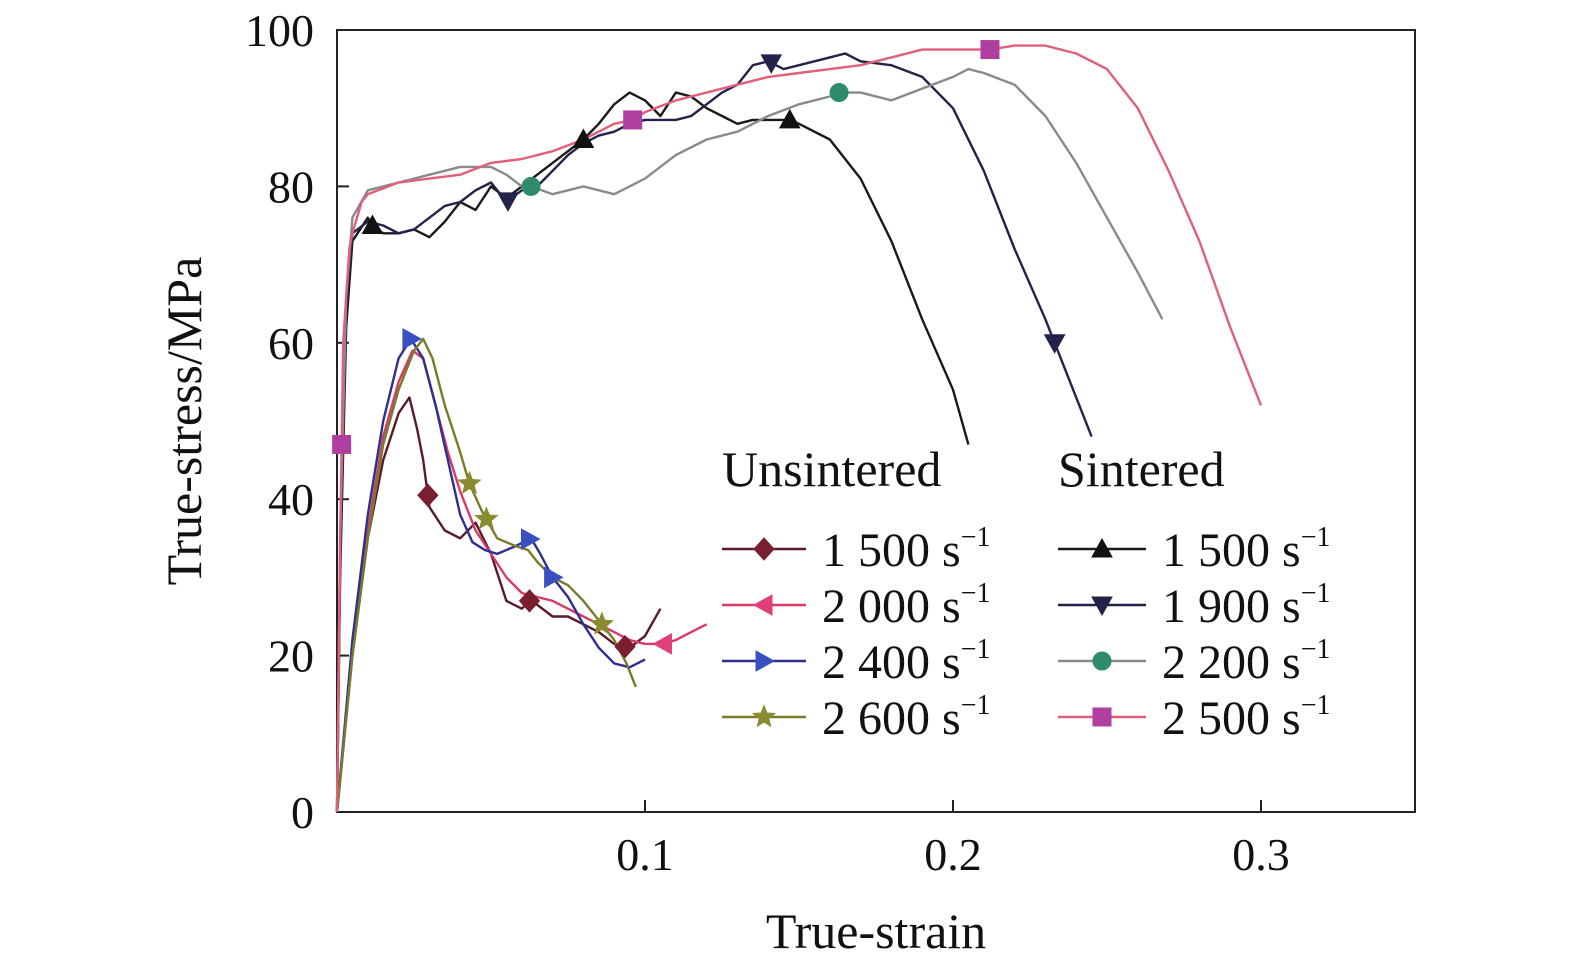 The width and height of the screenshot is (1575, 970). What do you see at coordinates (876, 931) in the screenshot?
I see `x-axis-label: True-strain` at bounding box center [876, 931].